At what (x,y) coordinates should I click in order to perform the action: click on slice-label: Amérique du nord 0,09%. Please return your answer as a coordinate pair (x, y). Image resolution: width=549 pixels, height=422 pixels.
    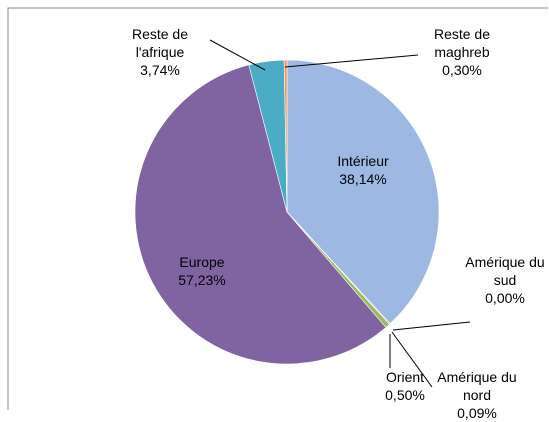
    Looking at the image, I should click on (477, 395).